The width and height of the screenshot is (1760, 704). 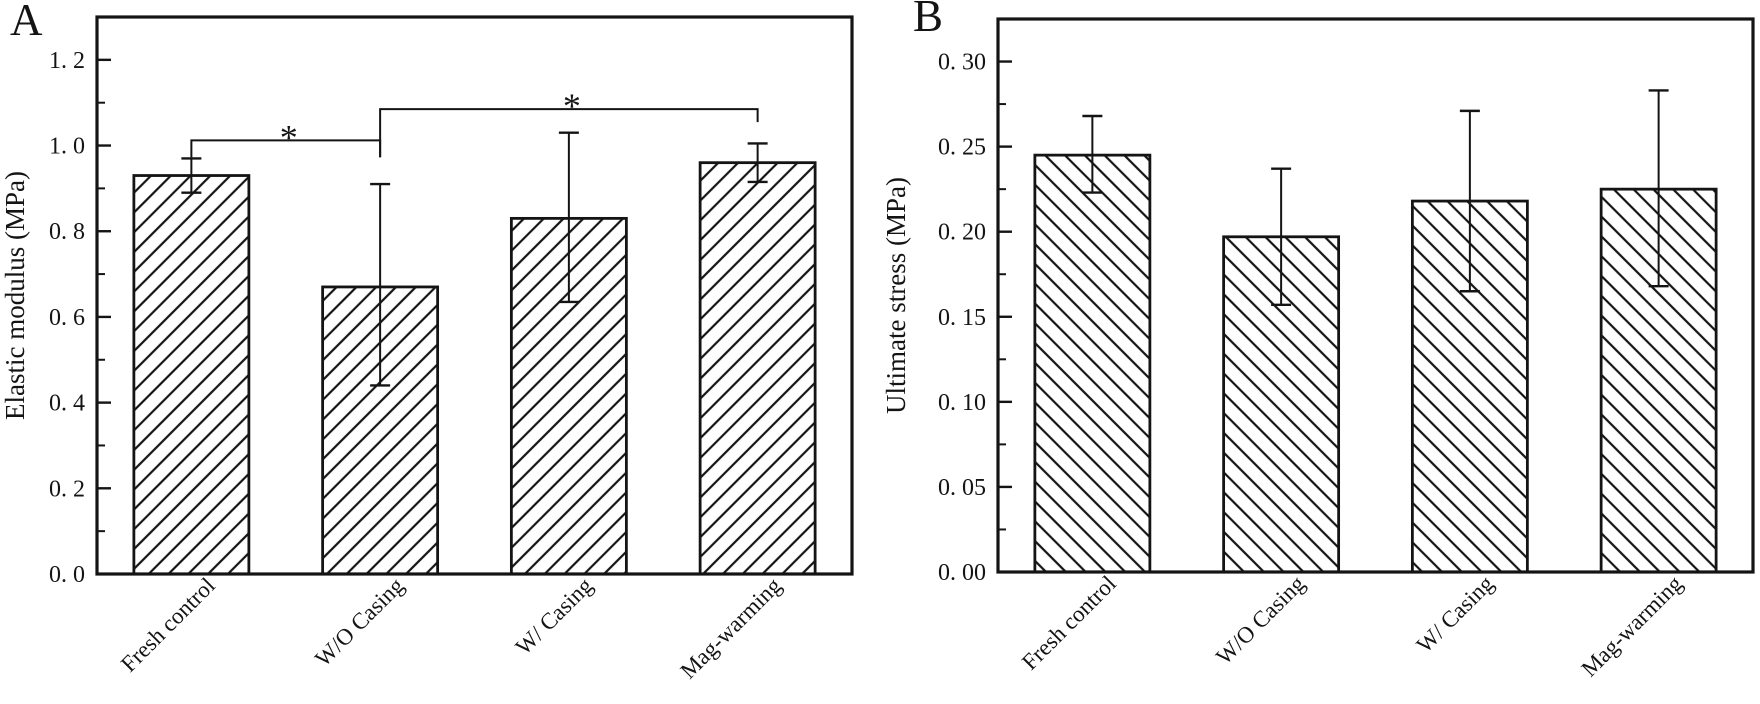 I want to click on y-tick-label: 0. 8, so click(x=67, y=232).